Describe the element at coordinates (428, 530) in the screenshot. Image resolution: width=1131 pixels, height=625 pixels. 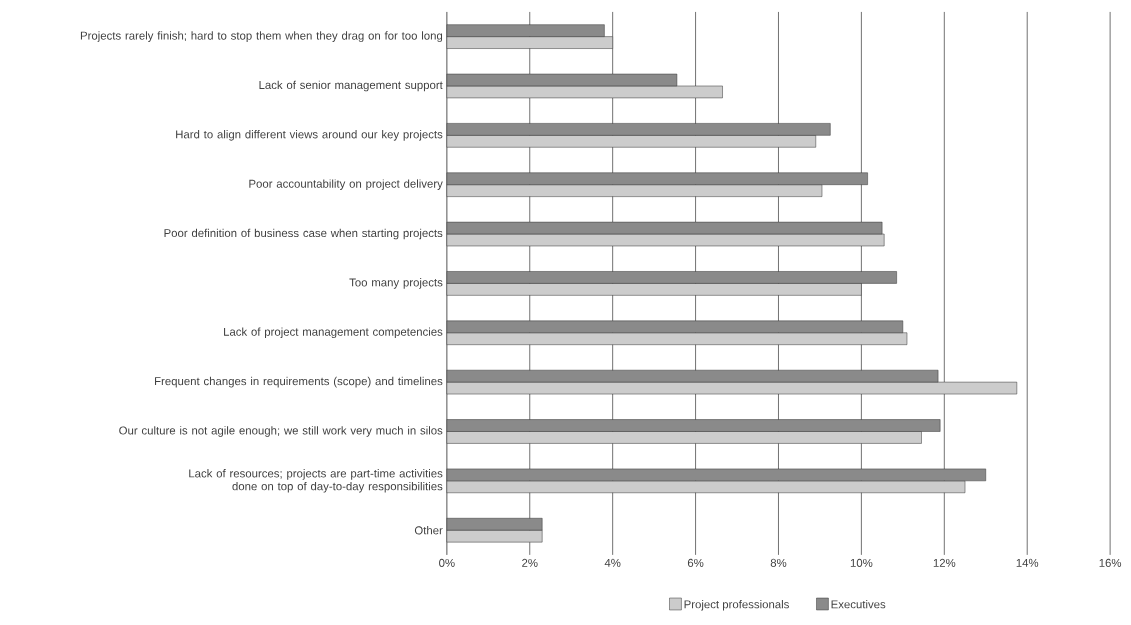
I see `y-tick-label: Other` at that location.